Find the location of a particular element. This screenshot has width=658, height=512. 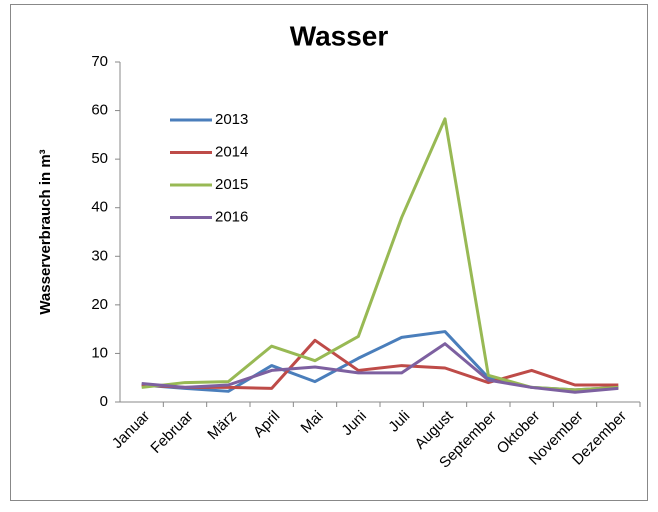

chart-title: Wasser is located at coordinates (339, 35).